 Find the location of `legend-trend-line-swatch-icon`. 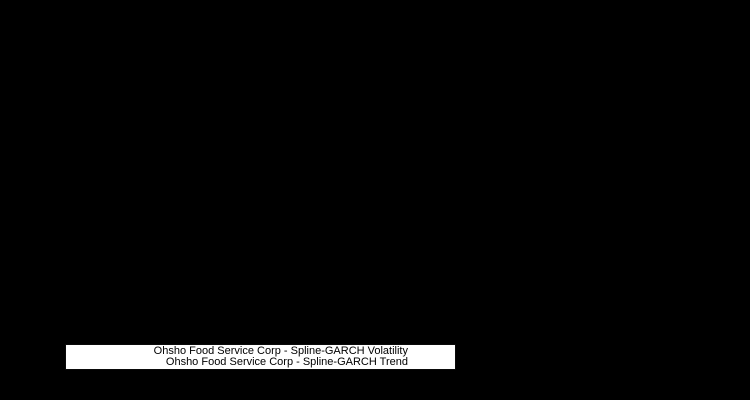

legend-trend-line-swatch-icon is located at coordinates (431, 363).